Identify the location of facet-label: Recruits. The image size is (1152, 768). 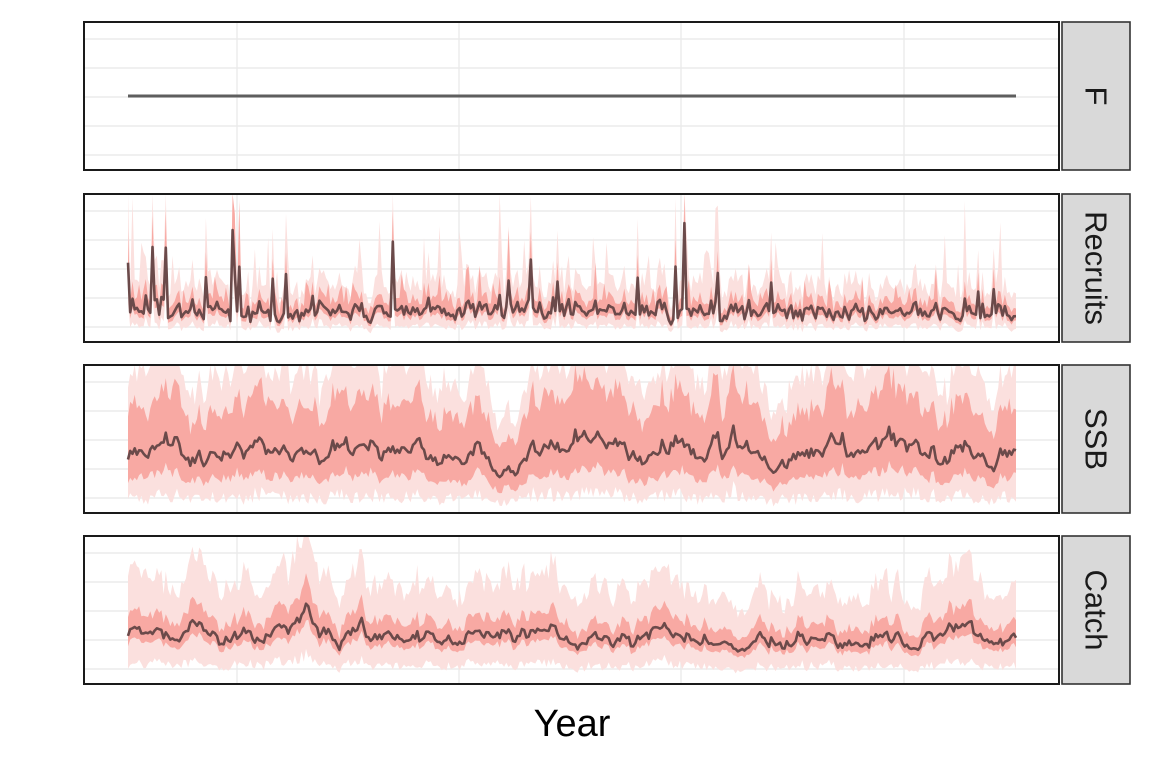
(1096, 268).